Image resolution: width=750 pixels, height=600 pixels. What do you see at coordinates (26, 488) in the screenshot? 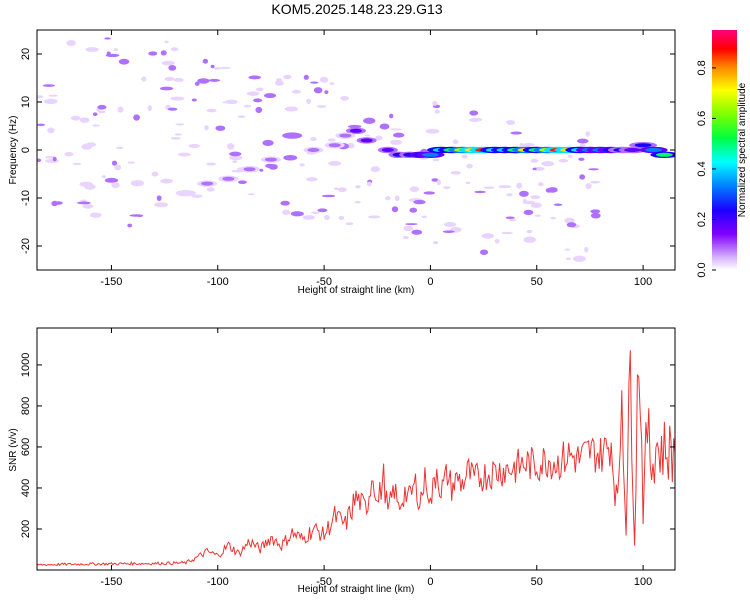
I see `snr-y-tick-label: 400` at bounding box center [26, 488].